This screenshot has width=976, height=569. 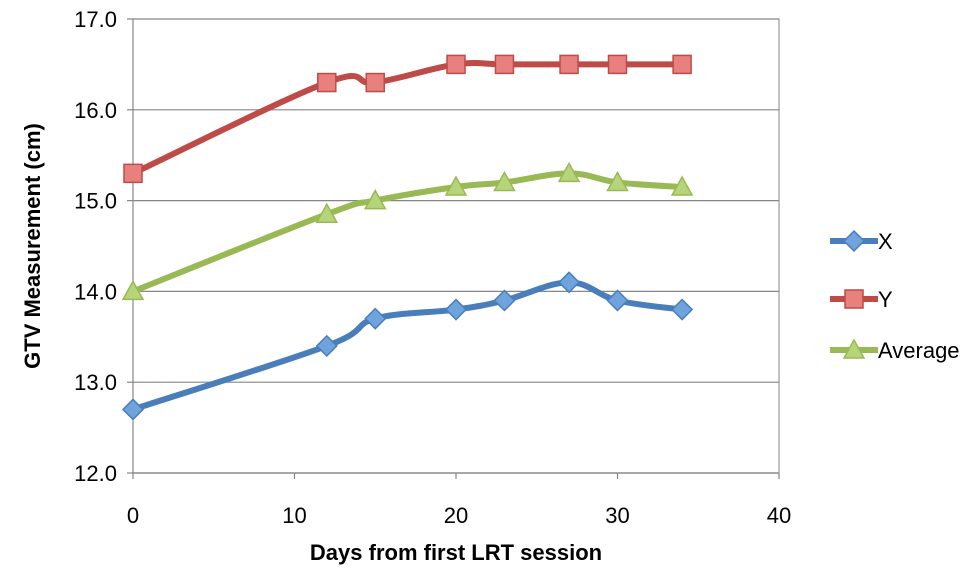 What do you see at coordinates (407, 119) in the screenshot?
I see `series-y` at bounding box center [407, 119].